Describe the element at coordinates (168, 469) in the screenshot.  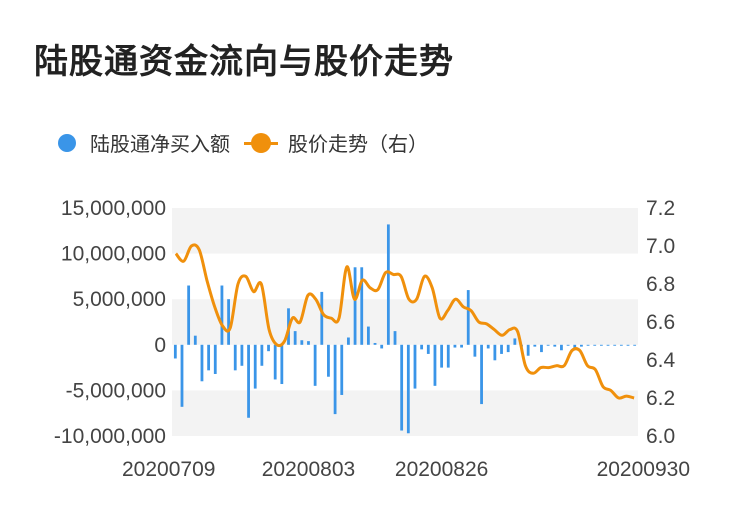
I see `x-axis-tick-label: 20200709` at that location.